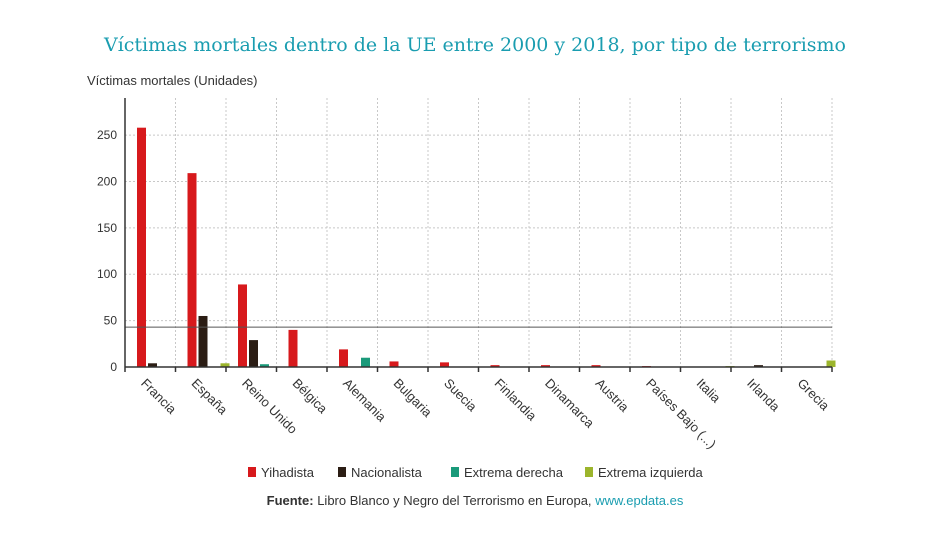  What do you see at coordinates (364, 400) in the screenshot?
I see `category-label-4: Alemania` at bounding box center [364, 400].